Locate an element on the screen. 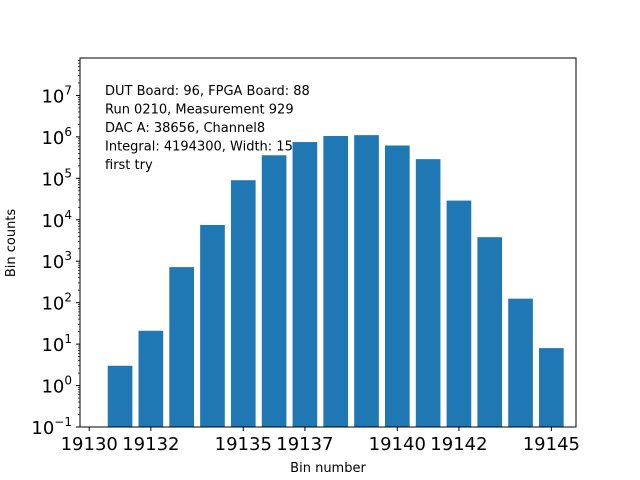 The image size is (640, 480). x-tick-label: 19137 is located at coordinates (304, 444).